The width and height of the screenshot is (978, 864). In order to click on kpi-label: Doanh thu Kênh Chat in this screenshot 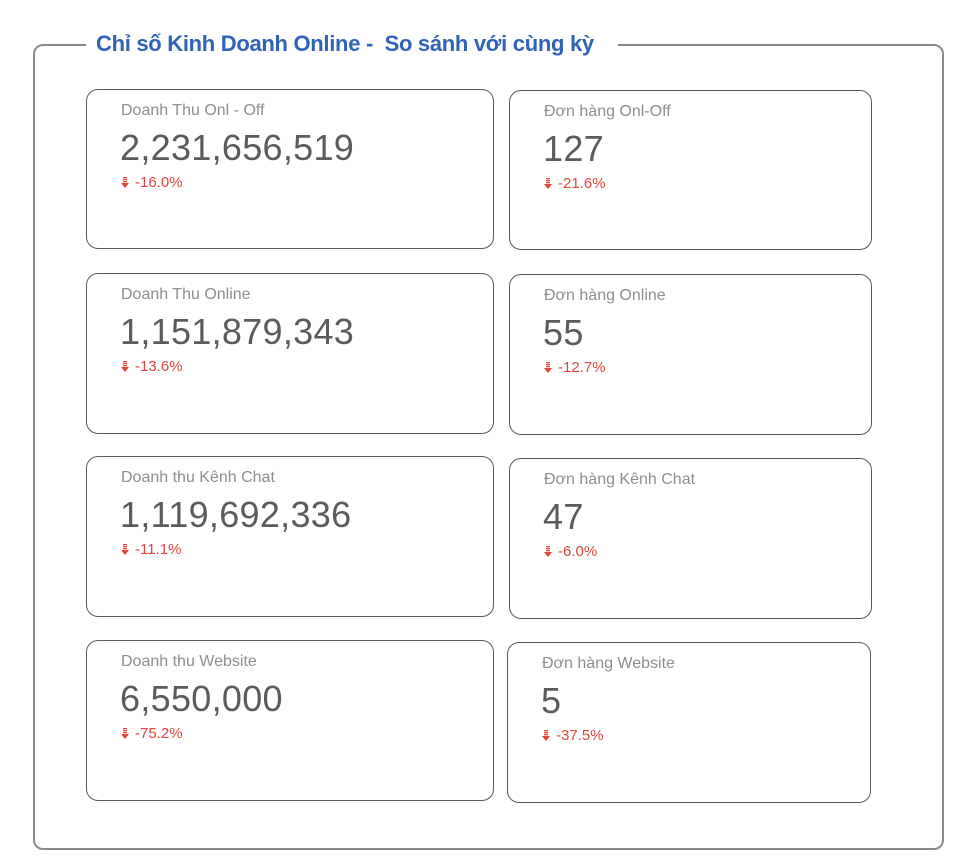, I will do `click(198, 477)`.